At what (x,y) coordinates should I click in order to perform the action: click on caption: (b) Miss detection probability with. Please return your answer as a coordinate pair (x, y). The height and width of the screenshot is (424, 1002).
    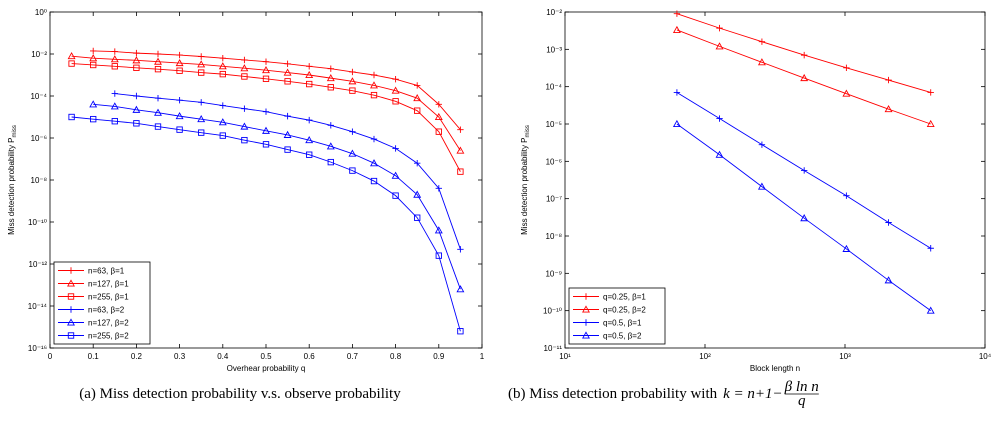
    Looking at the image, I should click on (613, 394).